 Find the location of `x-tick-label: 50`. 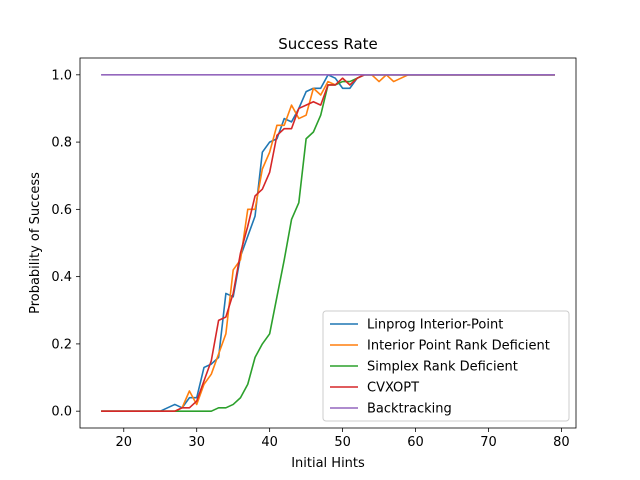

x-tick-label: 50 is located at coordinates (342, 442).